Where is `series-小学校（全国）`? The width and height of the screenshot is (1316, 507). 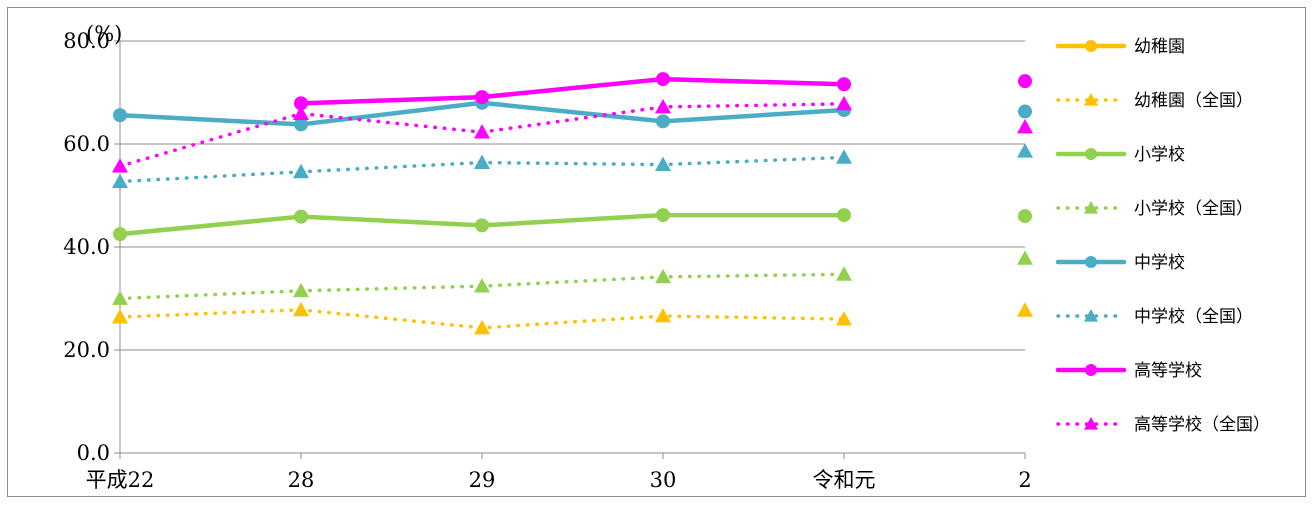 series-小学校（全国） is located at coordinates (572, 277).